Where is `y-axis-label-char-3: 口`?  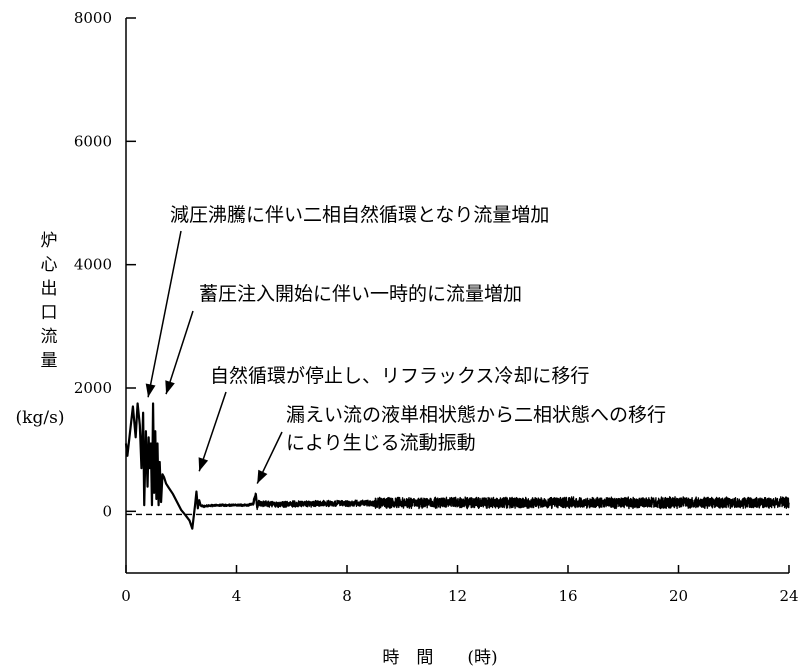 y-axis-label-char-3: 口 is located at coordinates (49, 313).